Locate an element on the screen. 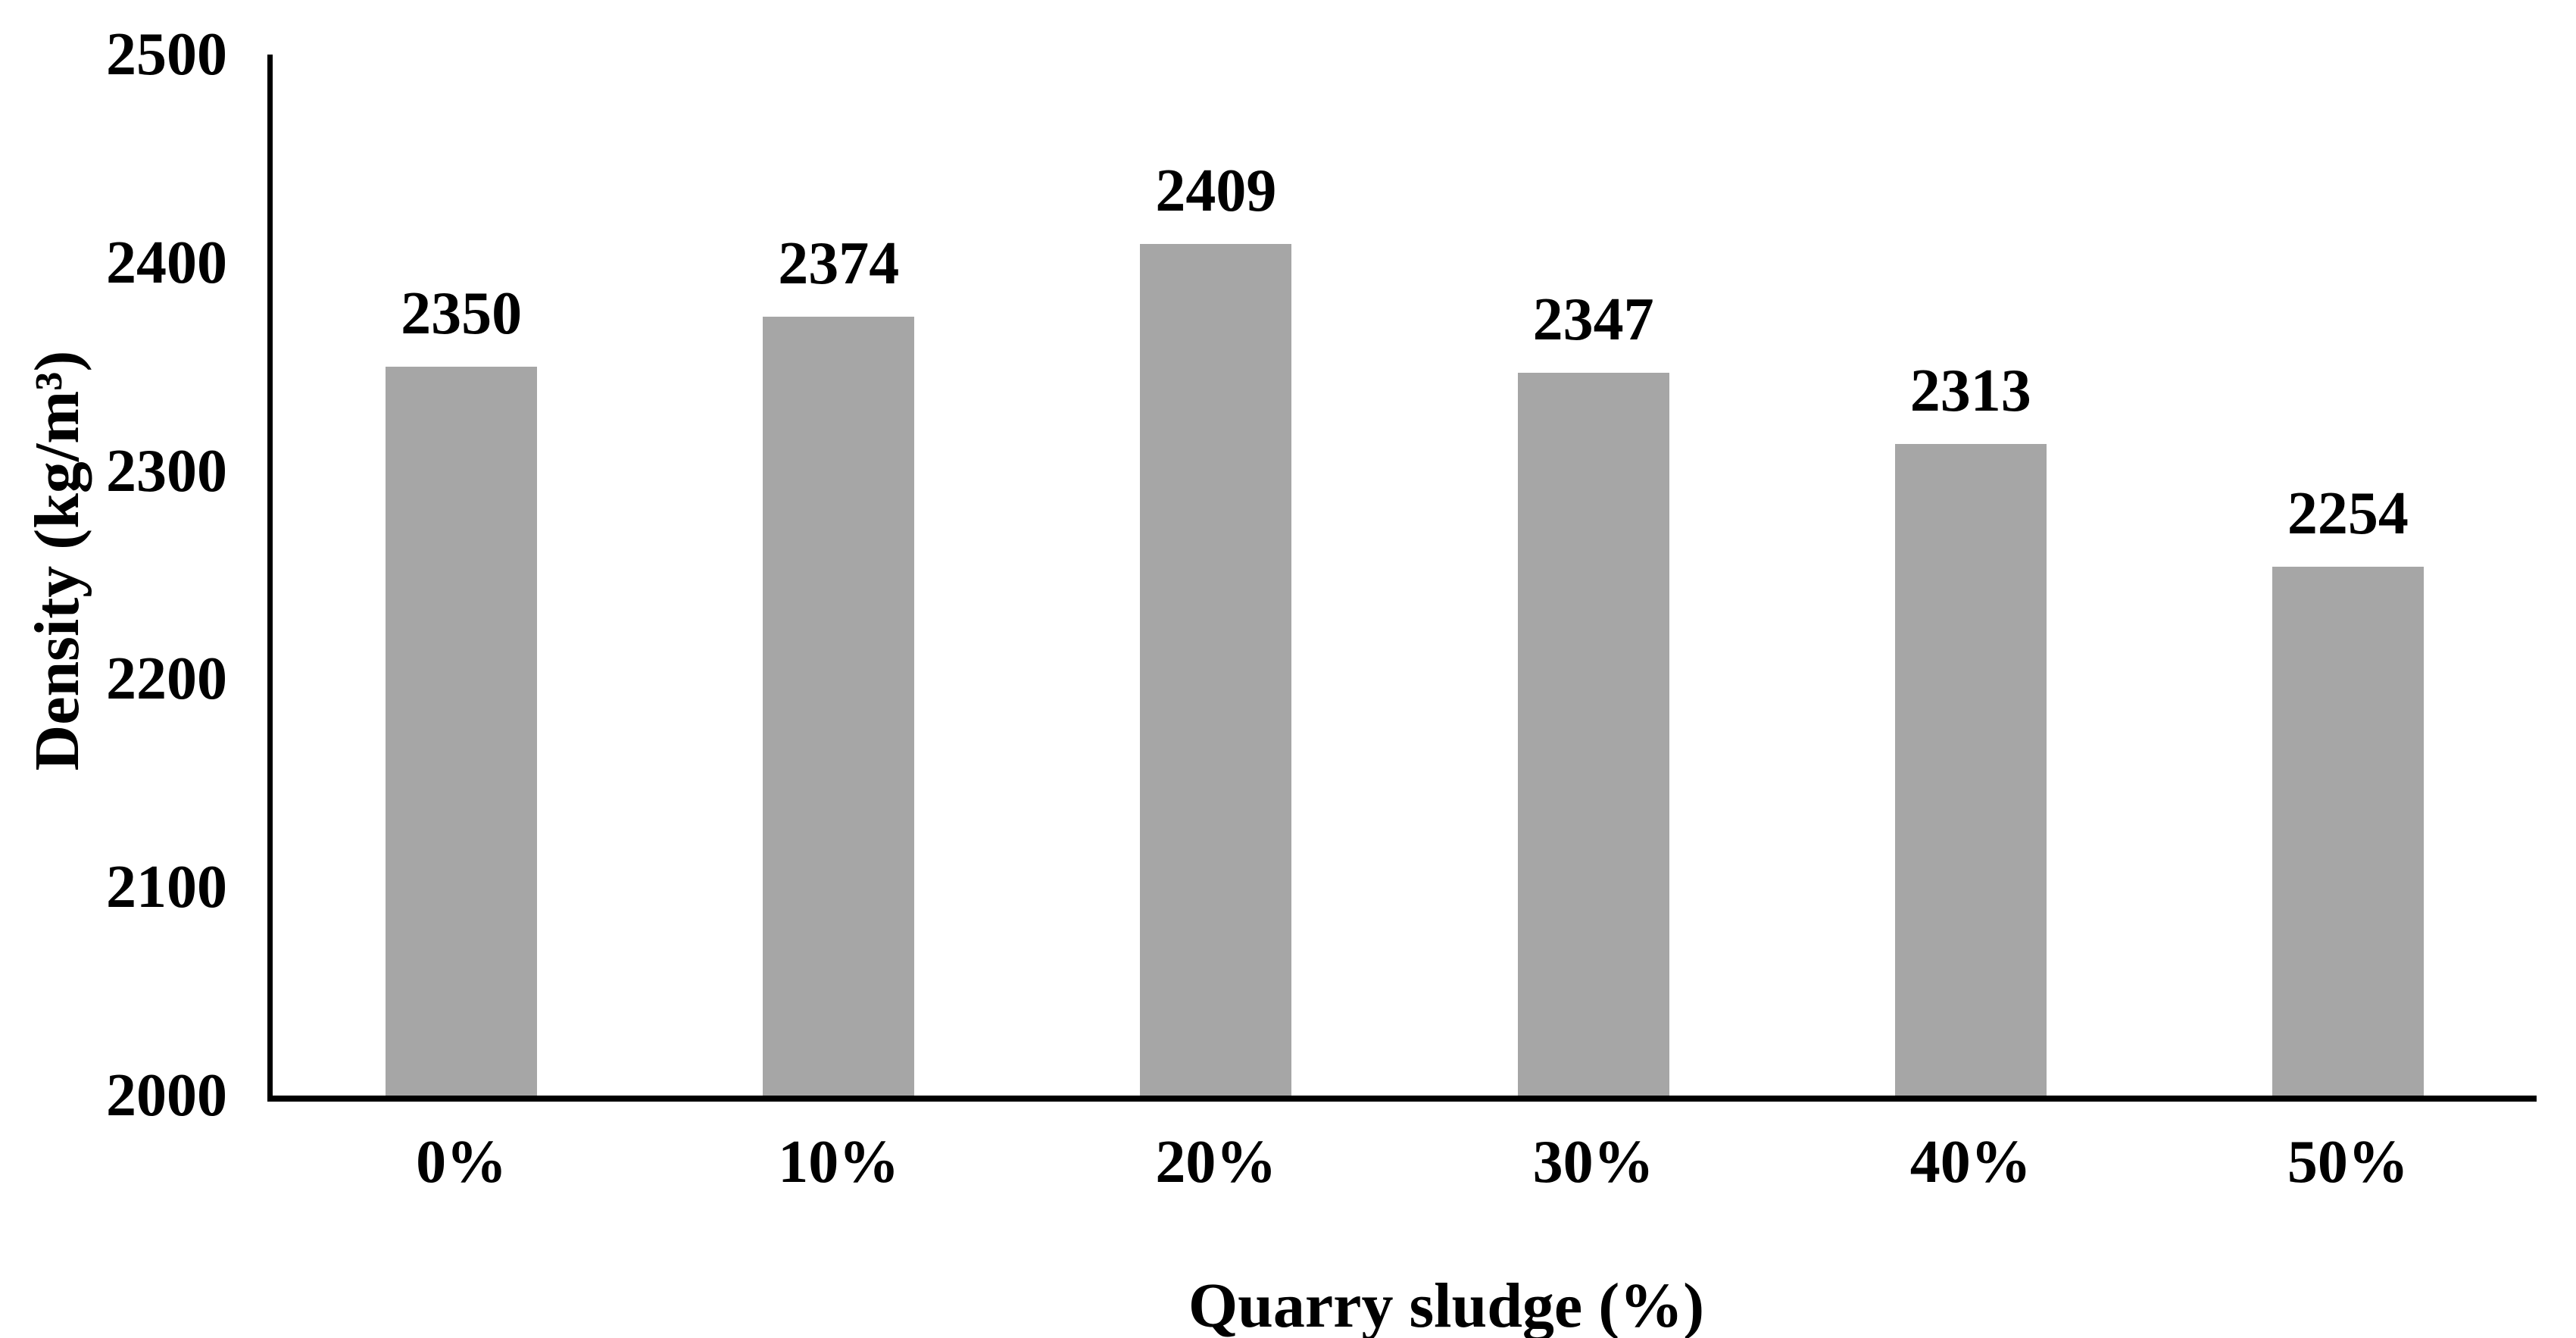 This screenshot has width=2576, height=1338. y-tick-label: 2200 is located at coordinates (166, 680).